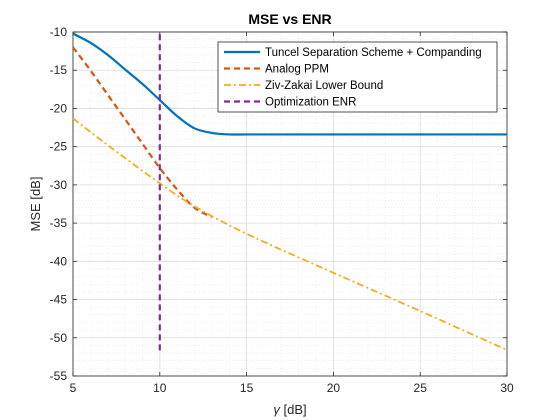  Describe the element at coordinates (59, 300) in the screenshot. I see `y-tick-label: -45` at that location.